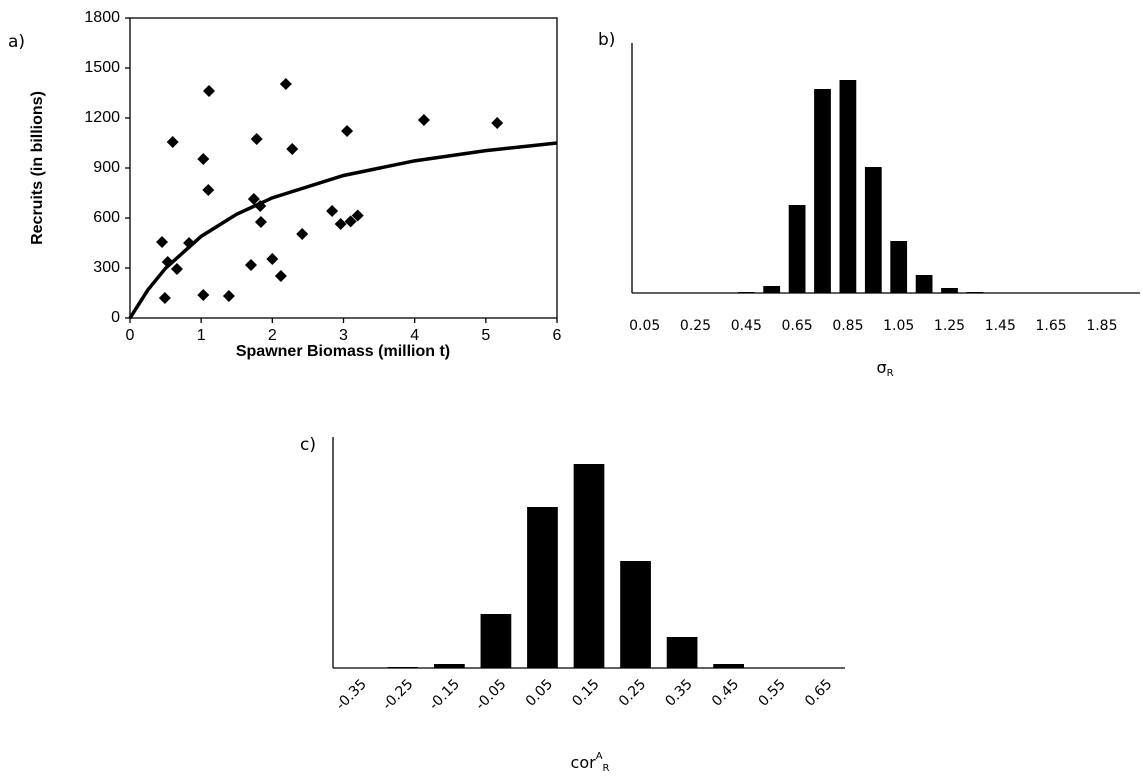 The width and height of the screenshot is (1143, 782). Describe the element at coordinates (606, 40) in the screenshot. I see `panel-label: b)` at that location.